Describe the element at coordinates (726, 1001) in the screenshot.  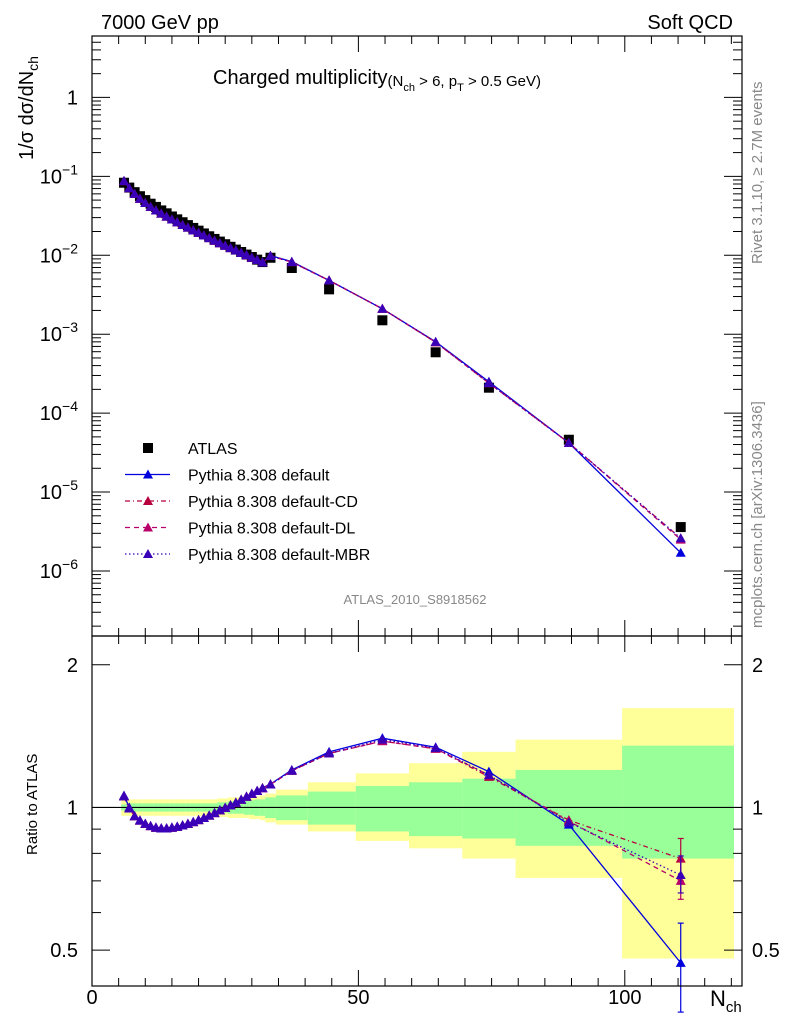
I see `x-axis-label: Nch` at that location.